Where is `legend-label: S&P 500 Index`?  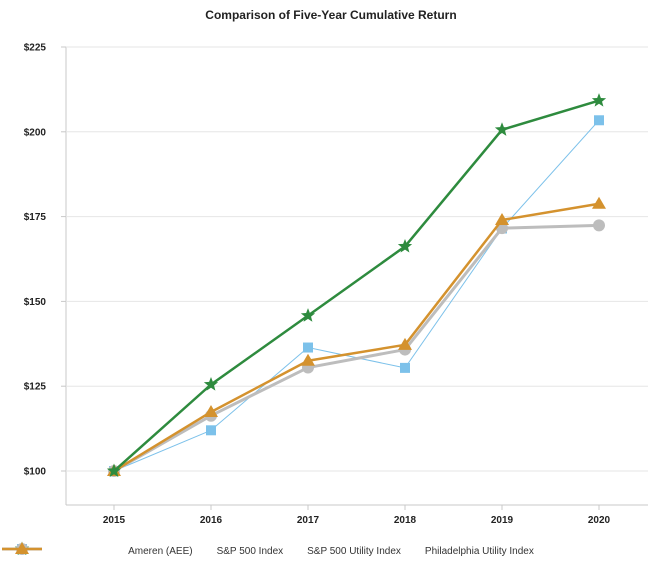 legend-label: S&P 500 Index is located at coordinates (250, 551).